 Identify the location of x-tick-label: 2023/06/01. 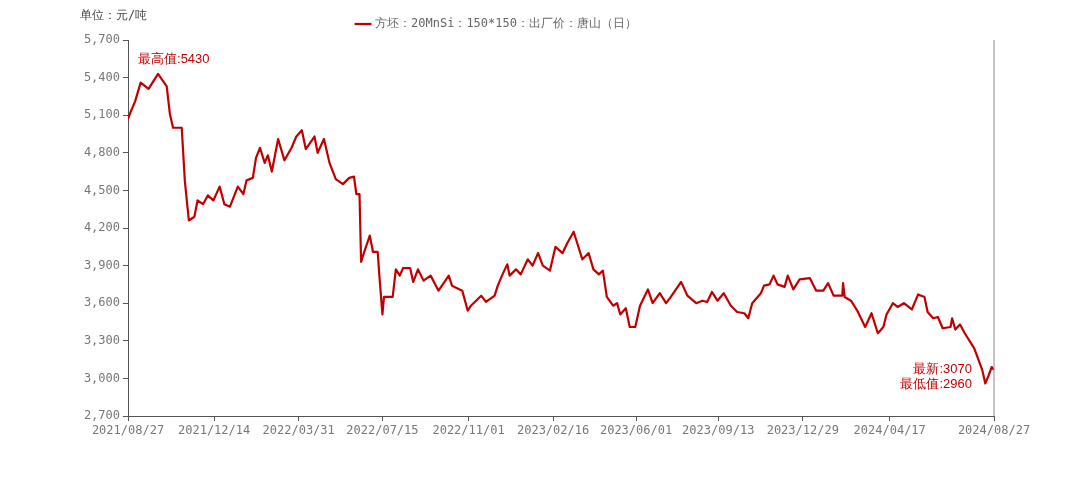
(636, 430).